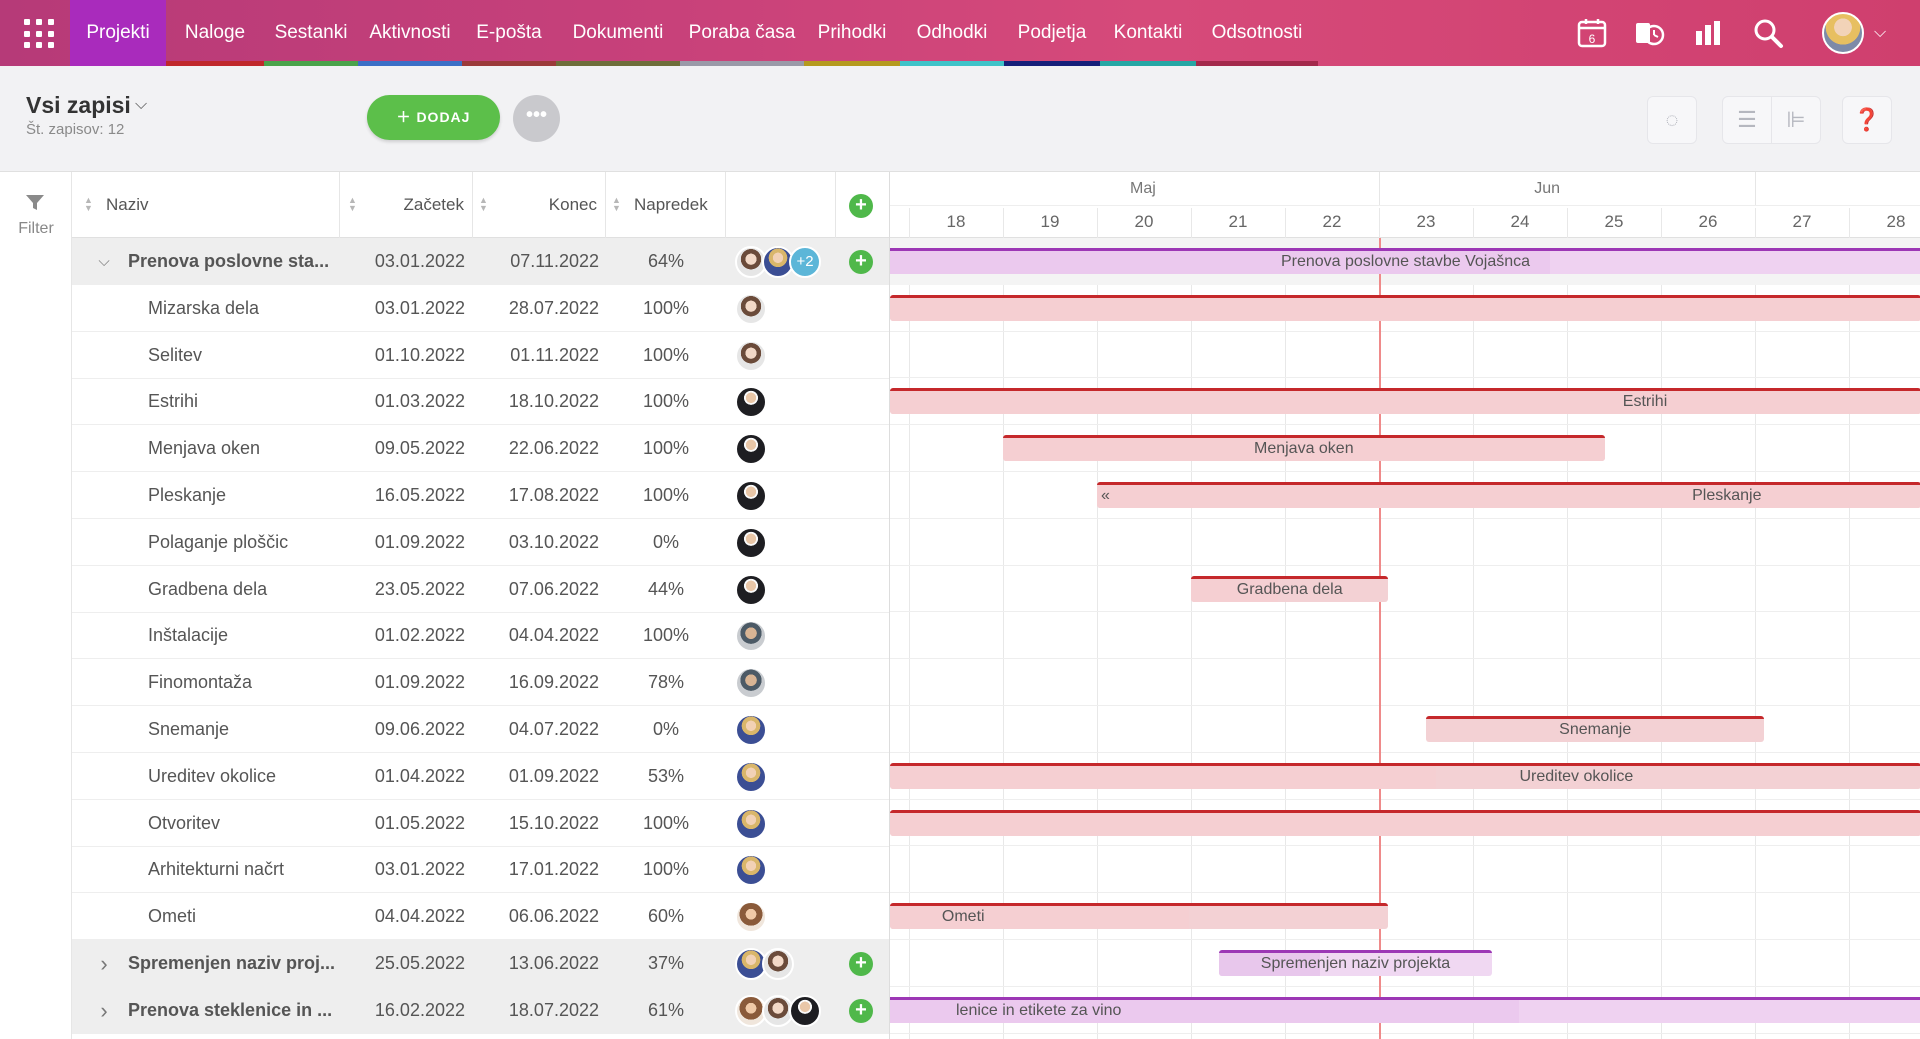 Image resolution: width=1920 pixels, height=1039 pixels. I want to click on center-today-button: ◌, so click(1672, 120).